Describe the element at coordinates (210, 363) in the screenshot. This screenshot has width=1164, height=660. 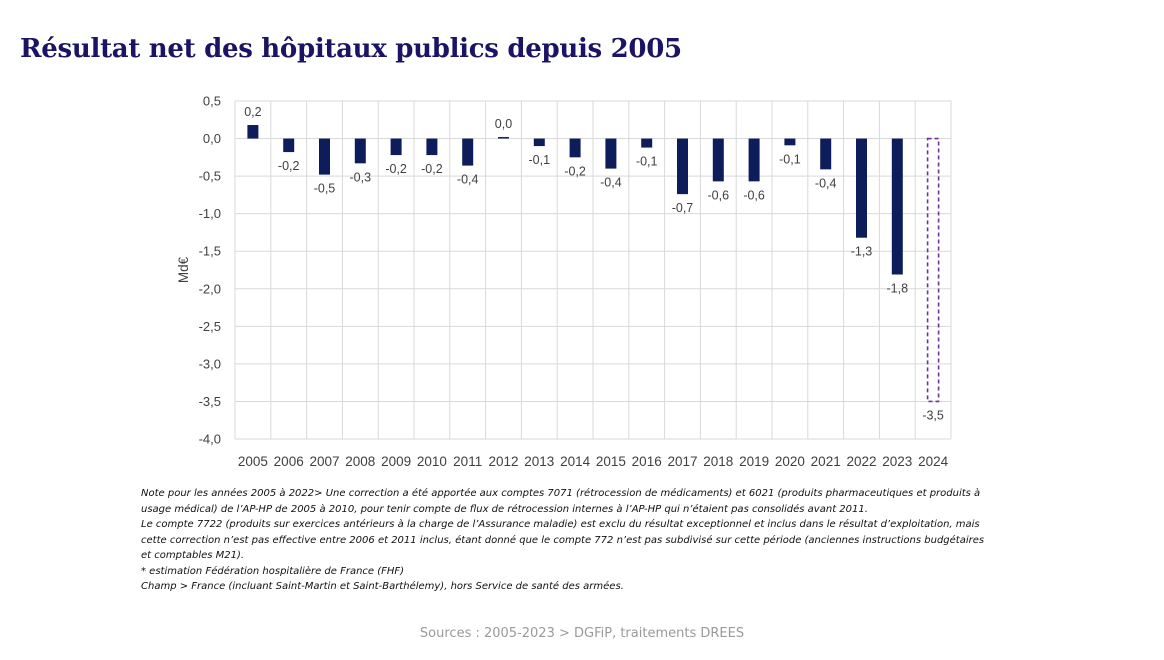
I see `y-tick-label: -3,0` at that location.